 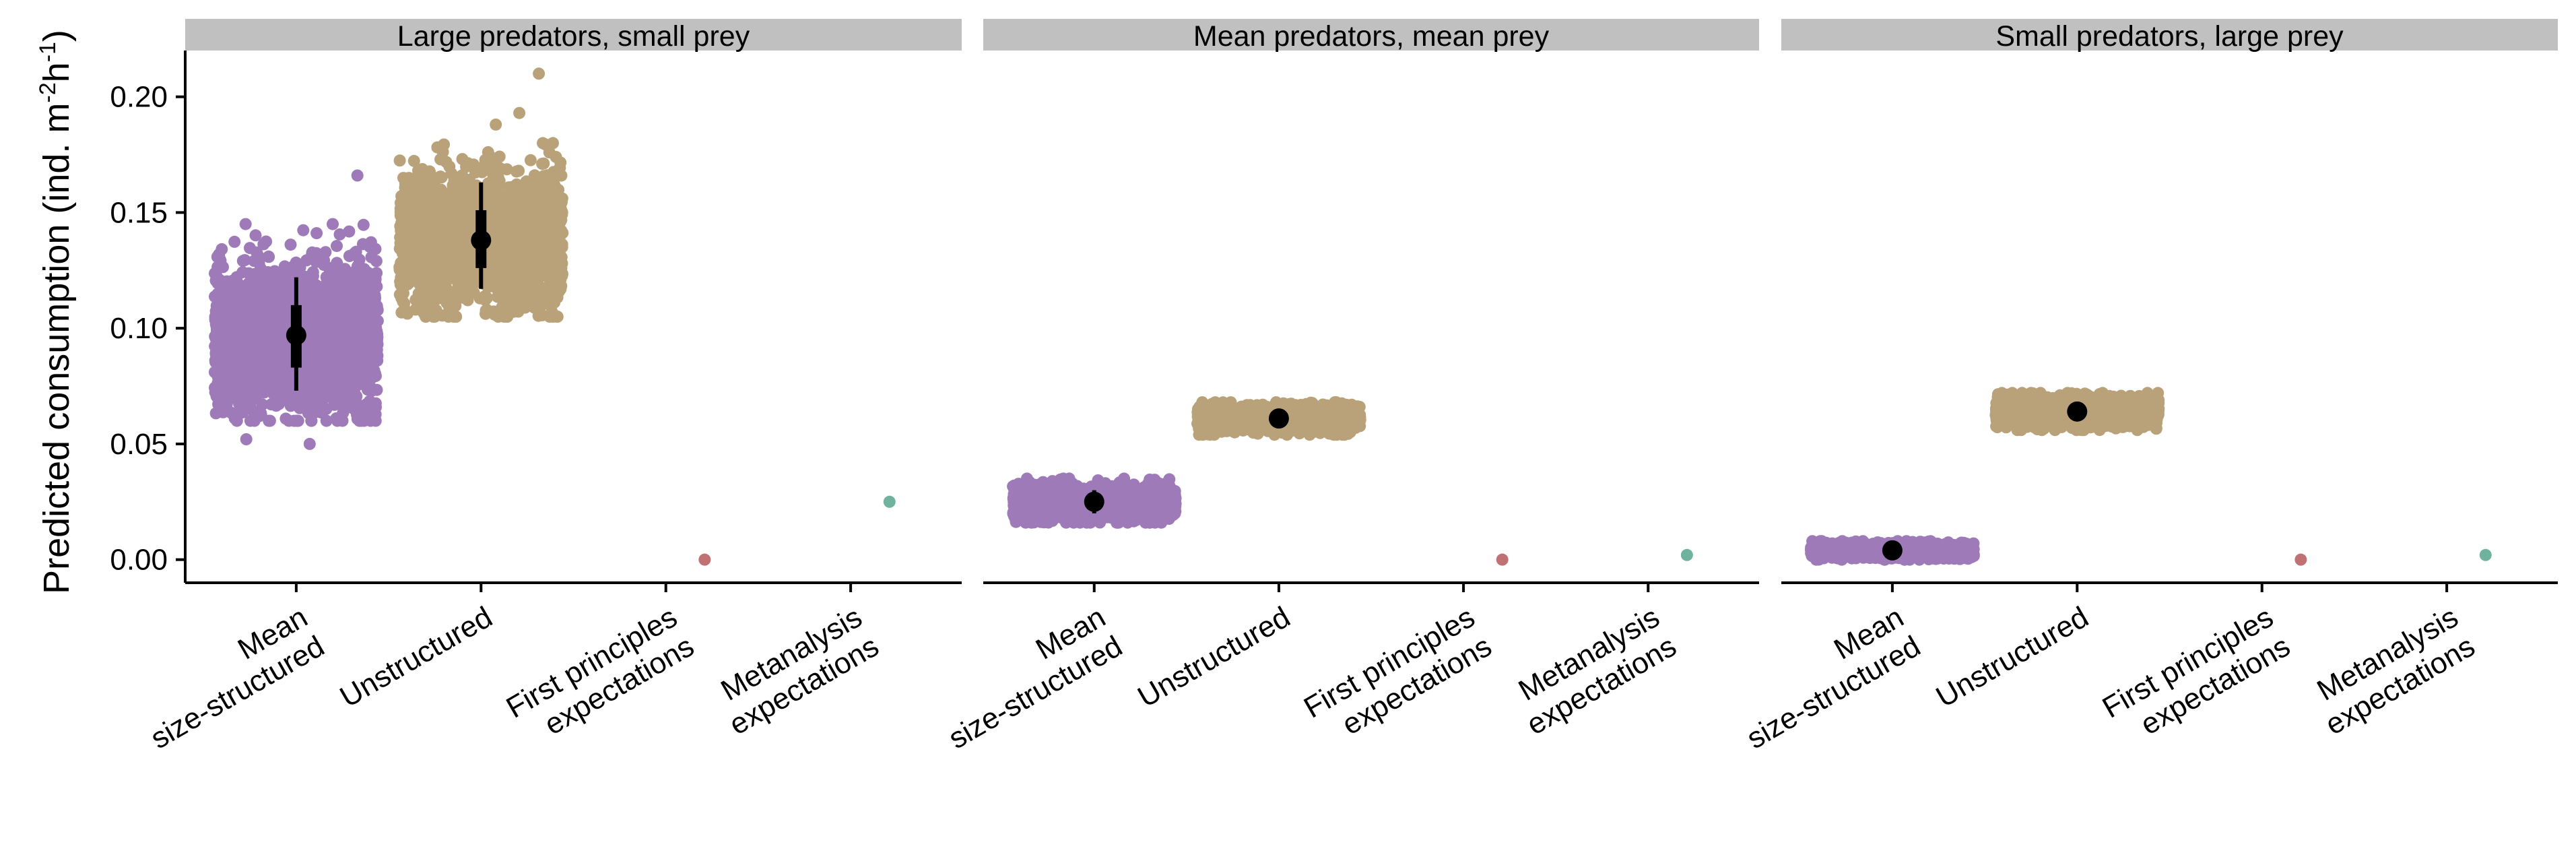 I want to click on x-tick-label: Unstructured, so click(x=416, y=656).